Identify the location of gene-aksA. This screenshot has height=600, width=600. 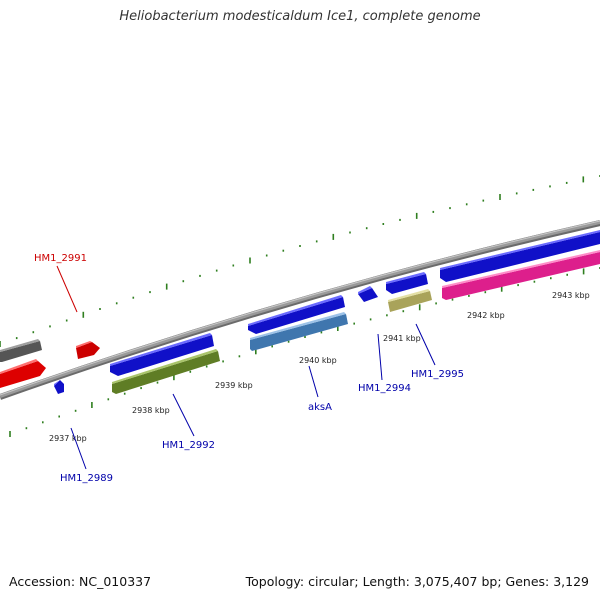
(299, 331).